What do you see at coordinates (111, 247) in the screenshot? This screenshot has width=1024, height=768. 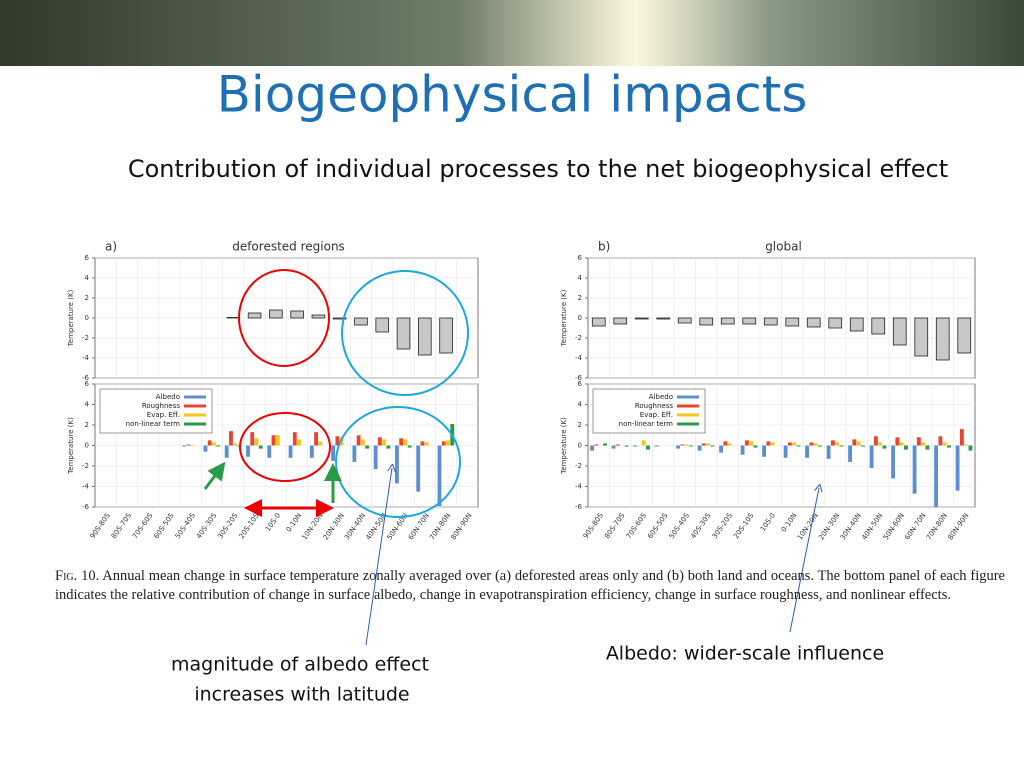 I see `panel-label: a)` at bounding box center [111, 247].